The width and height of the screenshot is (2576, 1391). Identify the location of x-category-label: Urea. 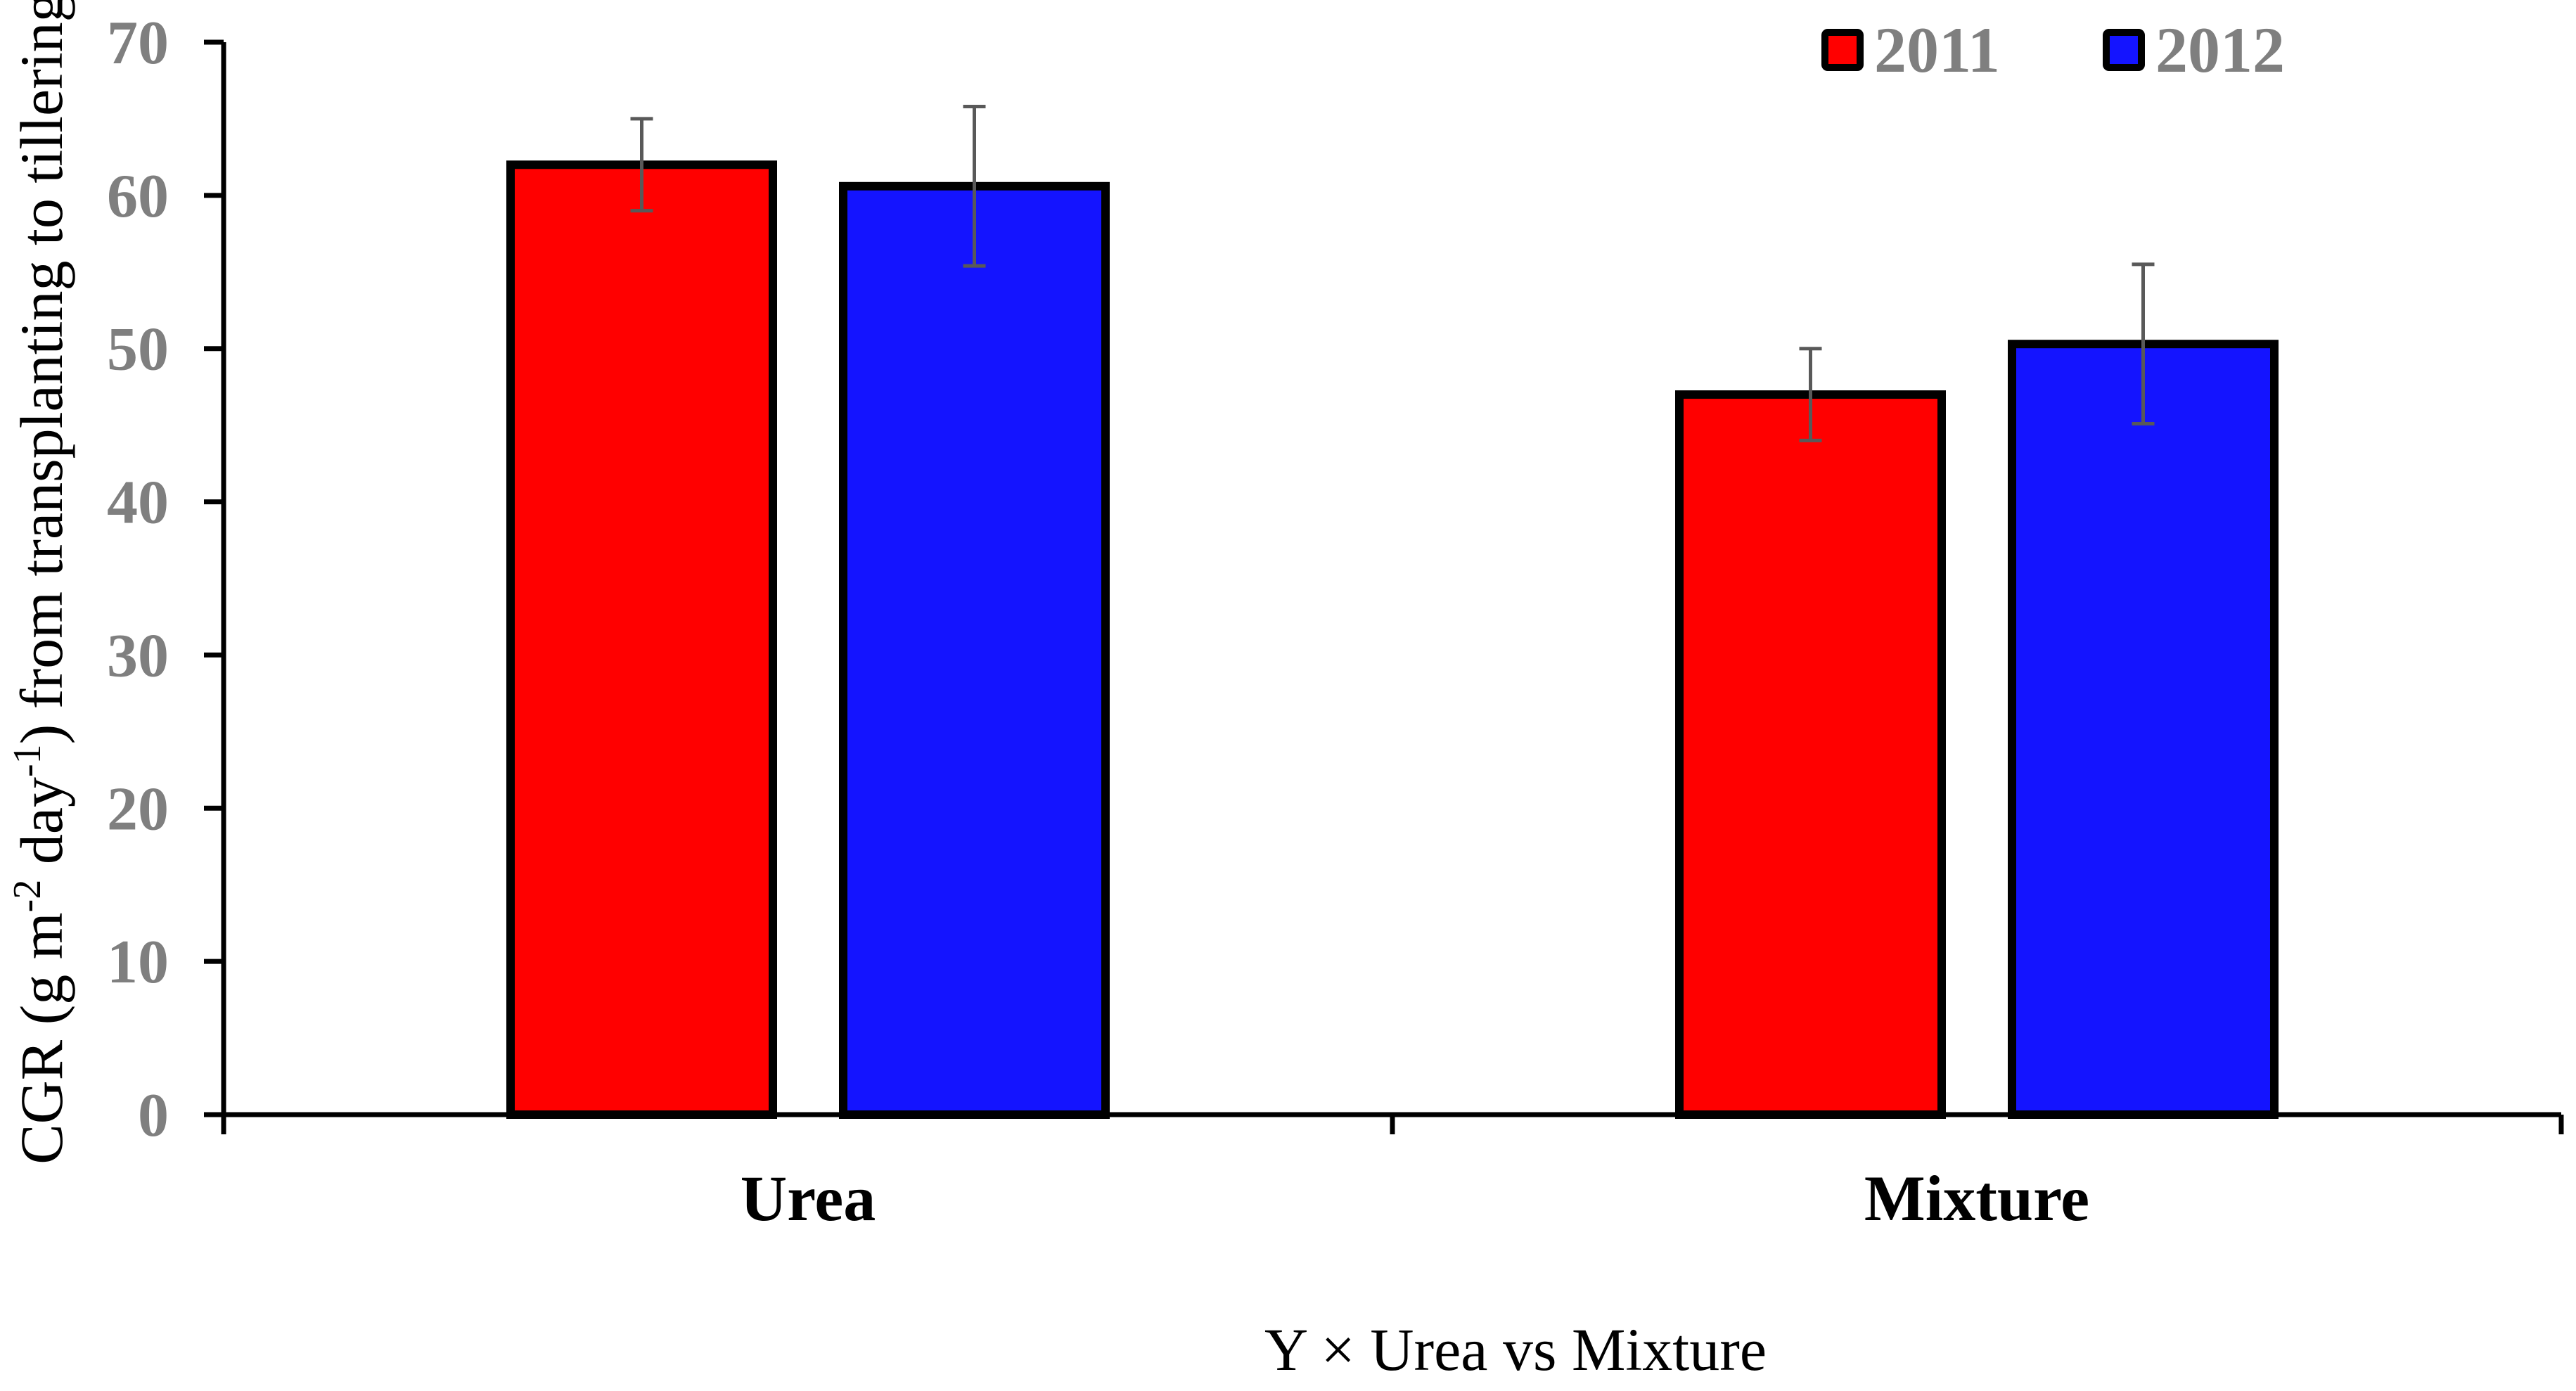
(808, 1198).